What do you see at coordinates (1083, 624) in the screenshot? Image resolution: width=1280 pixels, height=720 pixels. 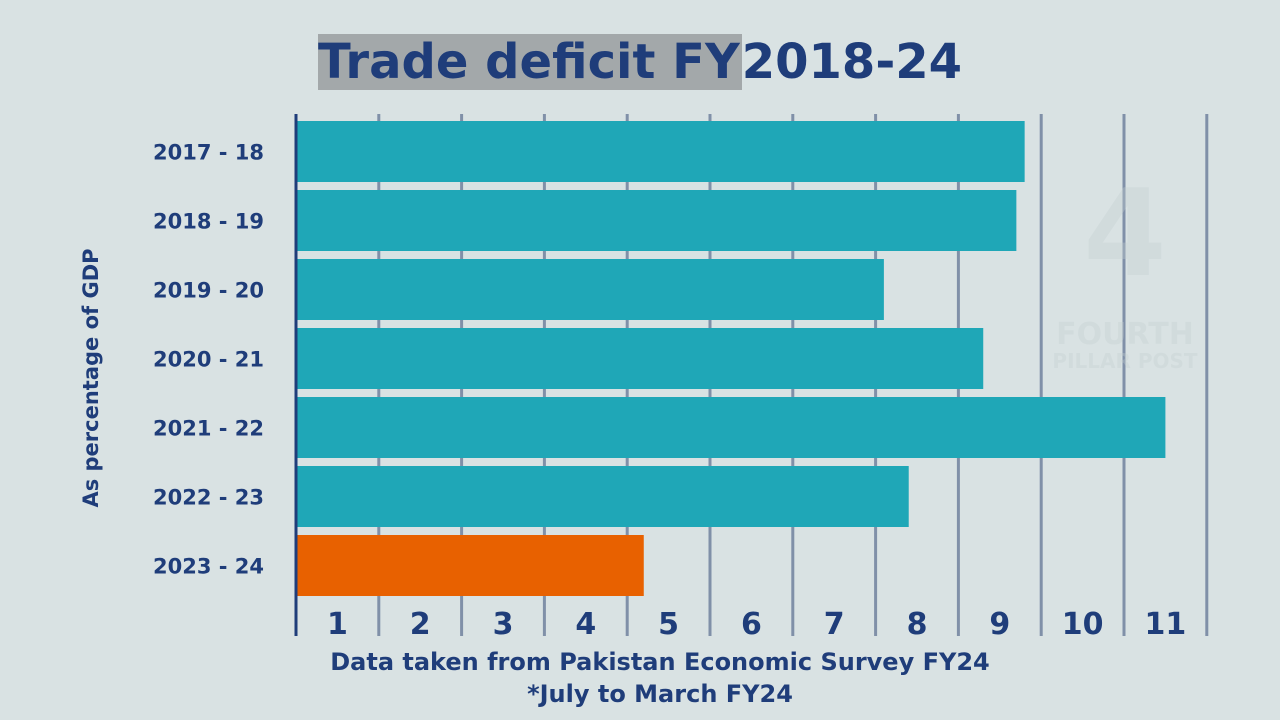 I see `x-tick-label: 10` at bounding box center [1083, 624].